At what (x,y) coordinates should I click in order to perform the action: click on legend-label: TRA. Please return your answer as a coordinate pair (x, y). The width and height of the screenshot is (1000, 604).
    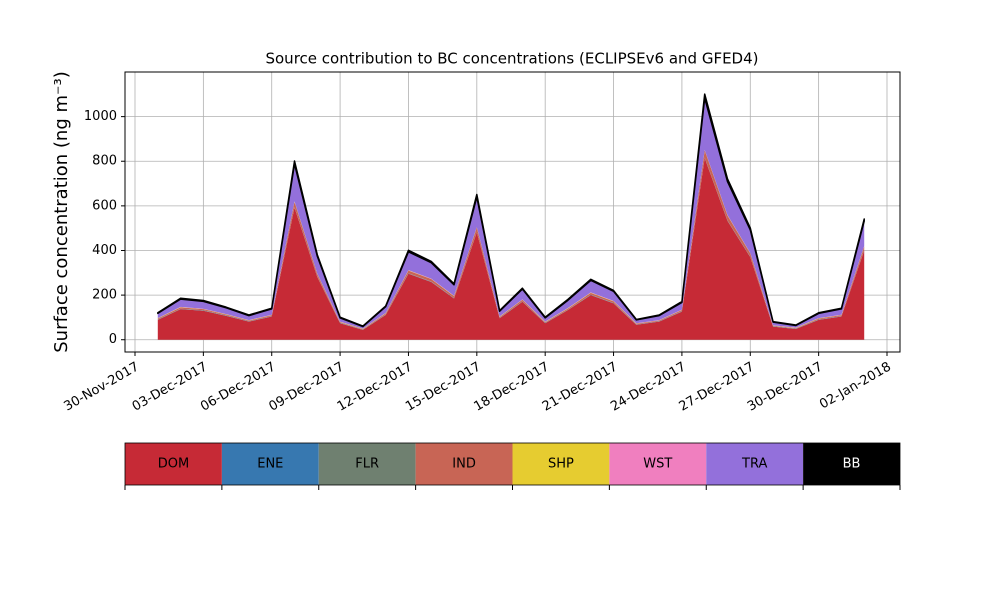
    Looking at the image, I should click on (754, 464).